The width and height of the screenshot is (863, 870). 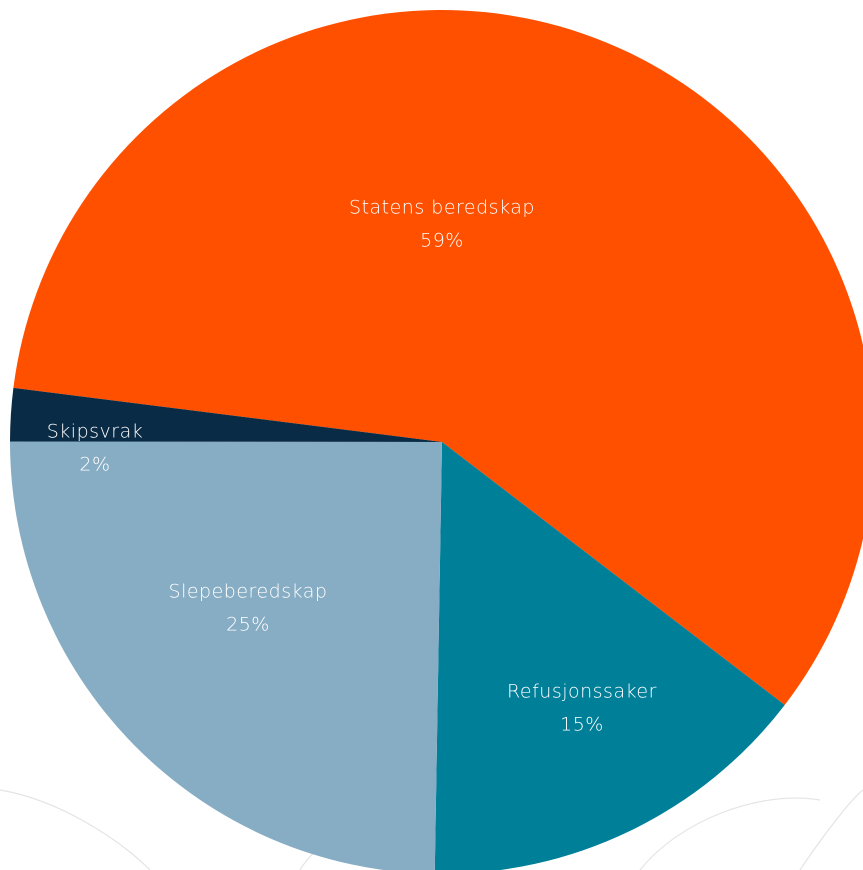 I want to click on slice-value-label: 2%, so click(x=94, y=465).